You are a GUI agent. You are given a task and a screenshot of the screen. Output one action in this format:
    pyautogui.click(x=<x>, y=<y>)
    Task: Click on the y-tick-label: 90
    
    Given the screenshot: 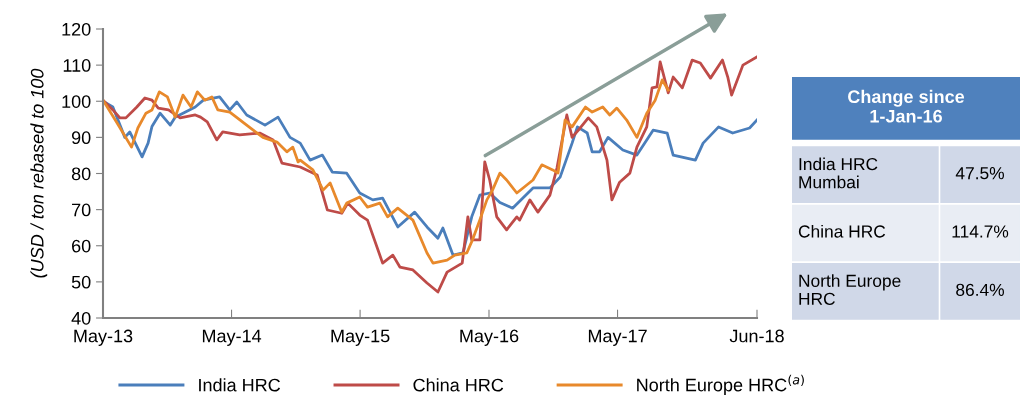 What is the action you would take?
    pyautogui.click(x=81, y=138)
    